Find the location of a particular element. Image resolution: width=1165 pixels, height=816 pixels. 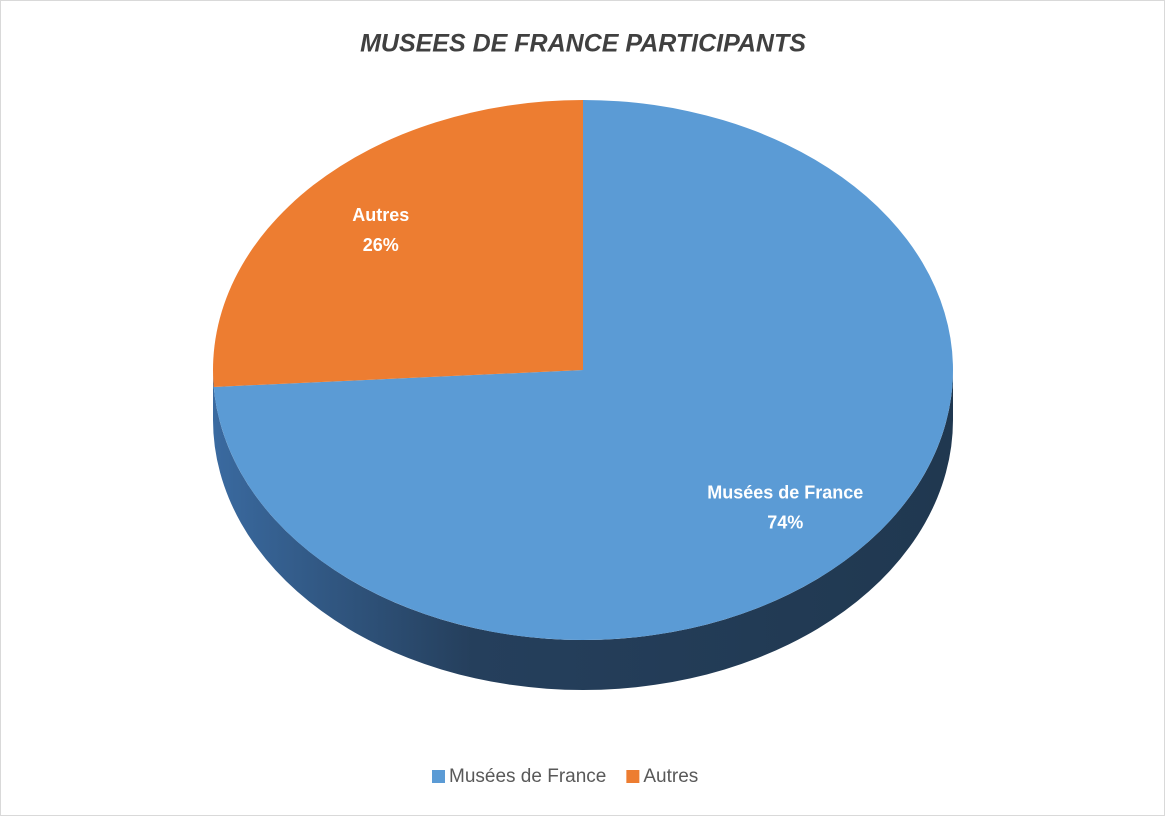

legend-label: Musées de France is located at coordinates (527, 776).